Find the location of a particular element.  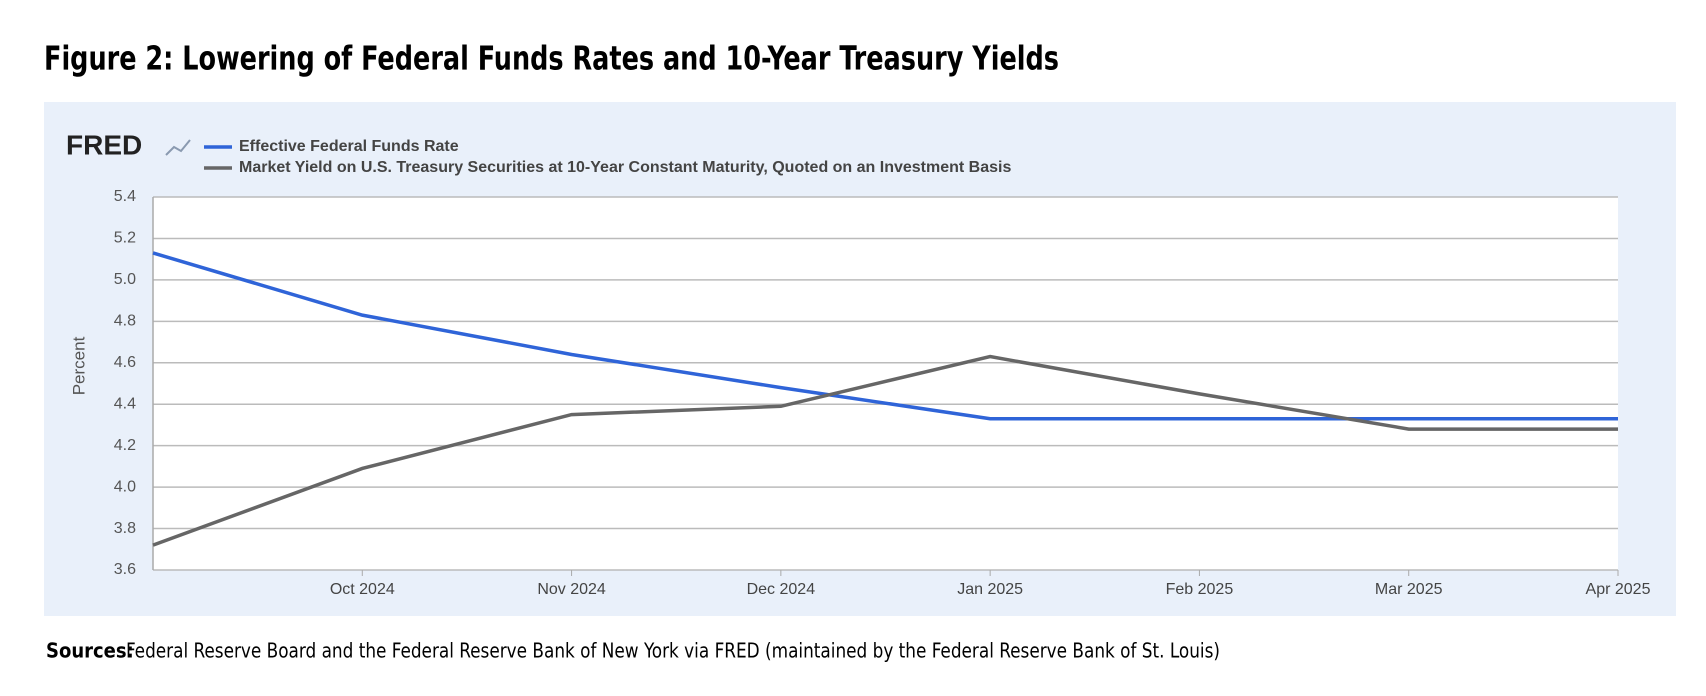

x-tick-label: Dec 2024 is located at coordinates (781, 589).